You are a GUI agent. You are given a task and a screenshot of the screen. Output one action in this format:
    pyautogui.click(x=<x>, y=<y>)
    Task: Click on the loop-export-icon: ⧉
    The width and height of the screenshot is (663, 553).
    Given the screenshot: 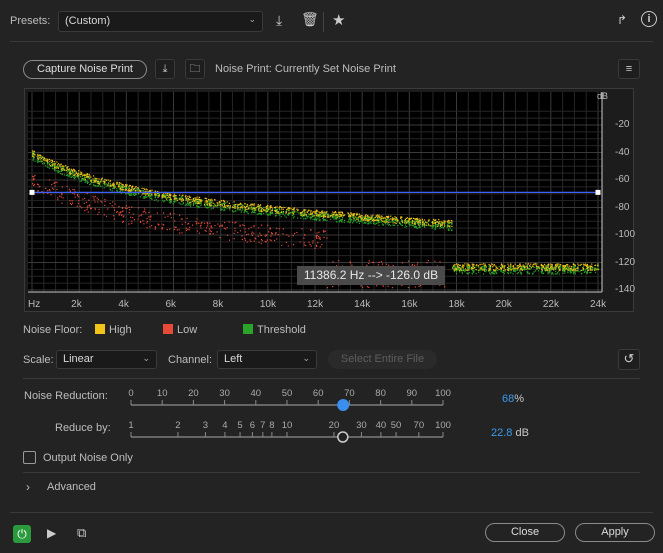 What is the action you would take?
    pyautogui.click(x=82, y=532)
    